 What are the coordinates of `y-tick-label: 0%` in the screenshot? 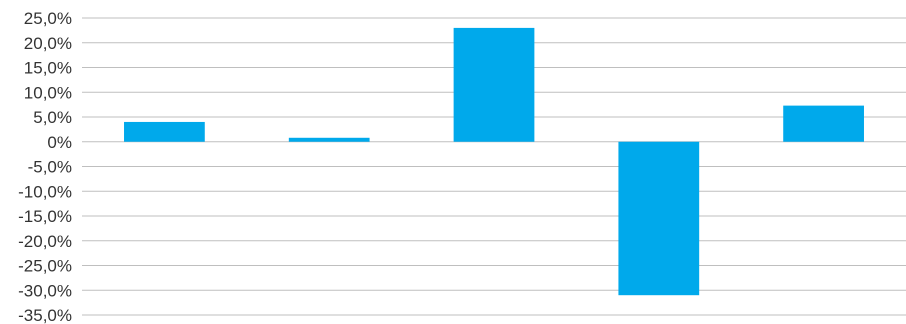 It's located at (59, 142).